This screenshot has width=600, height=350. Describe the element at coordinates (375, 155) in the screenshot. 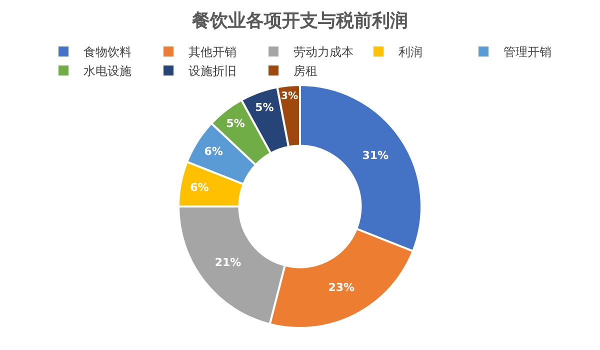

I see `data-label: 31%` at that location.